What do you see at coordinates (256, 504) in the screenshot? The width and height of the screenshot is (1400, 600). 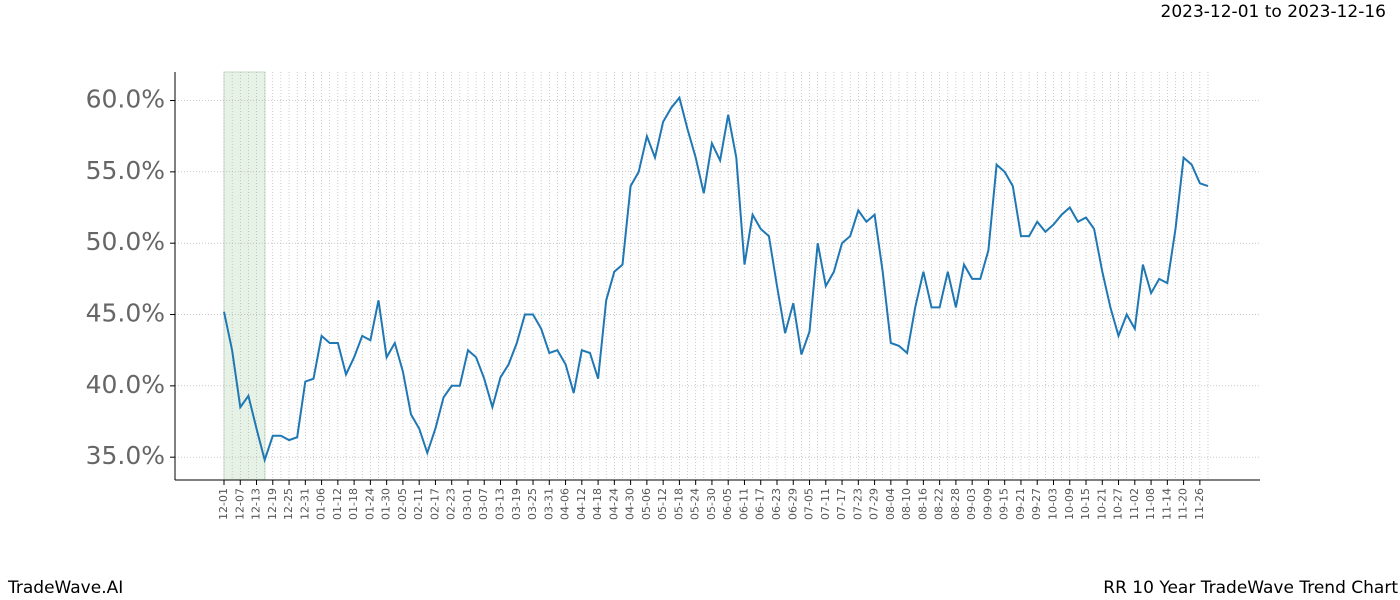 I see `x-tick-label: 12-13` at bounding box center [256, 504].